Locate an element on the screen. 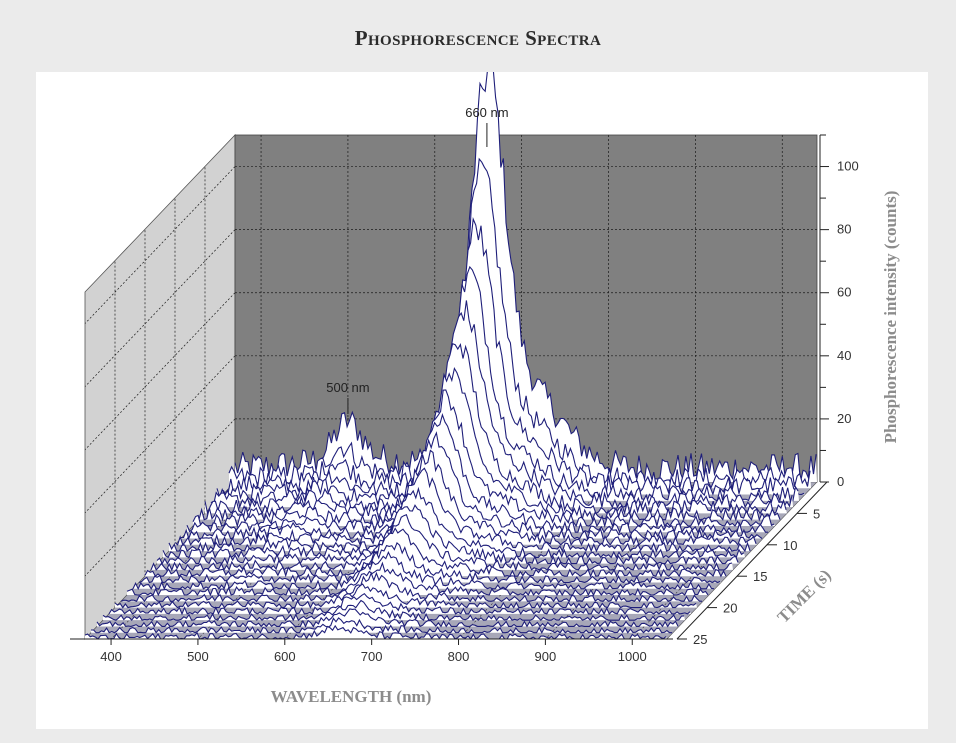 The height and width of the screenshot is (743, 956). z-tick-label: 80 is located at coordinates (844, 229).